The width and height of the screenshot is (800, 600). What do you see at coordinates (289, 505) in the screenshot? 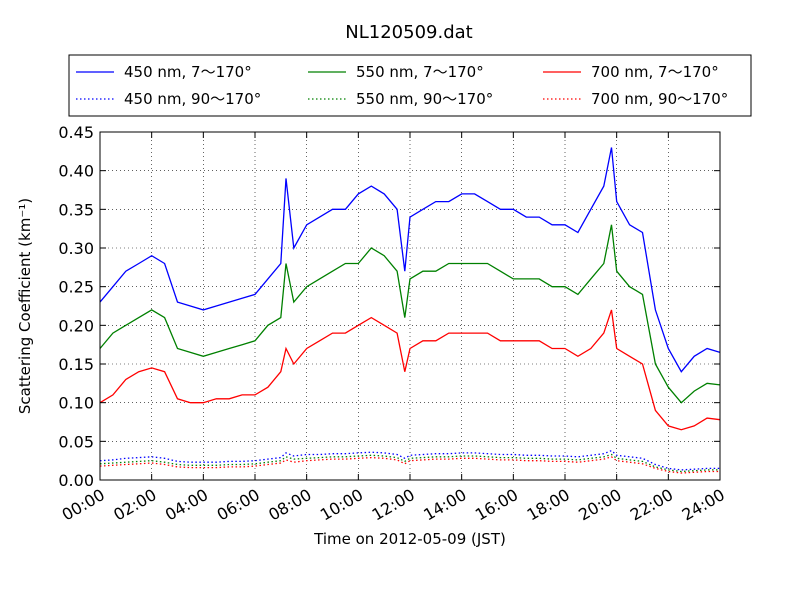
I see `x-tick-label: 08:00` at bounding box center [289, 505].